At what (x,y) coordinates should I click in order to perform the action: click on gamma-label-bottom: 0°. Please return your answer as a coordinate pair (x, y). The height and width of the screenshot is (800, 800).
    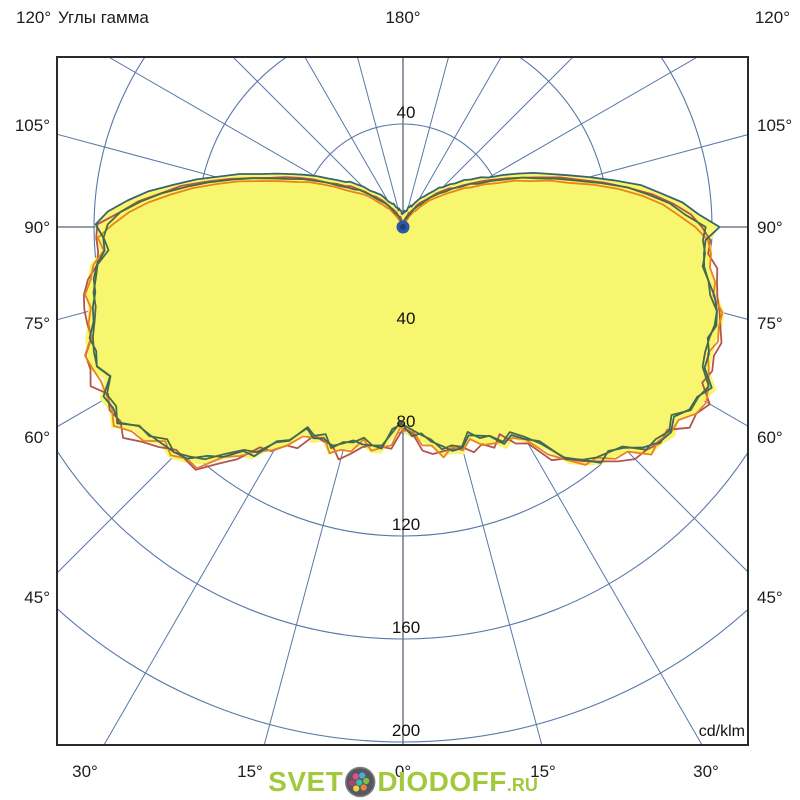
    Looking at the image, I should click on (403, 771).